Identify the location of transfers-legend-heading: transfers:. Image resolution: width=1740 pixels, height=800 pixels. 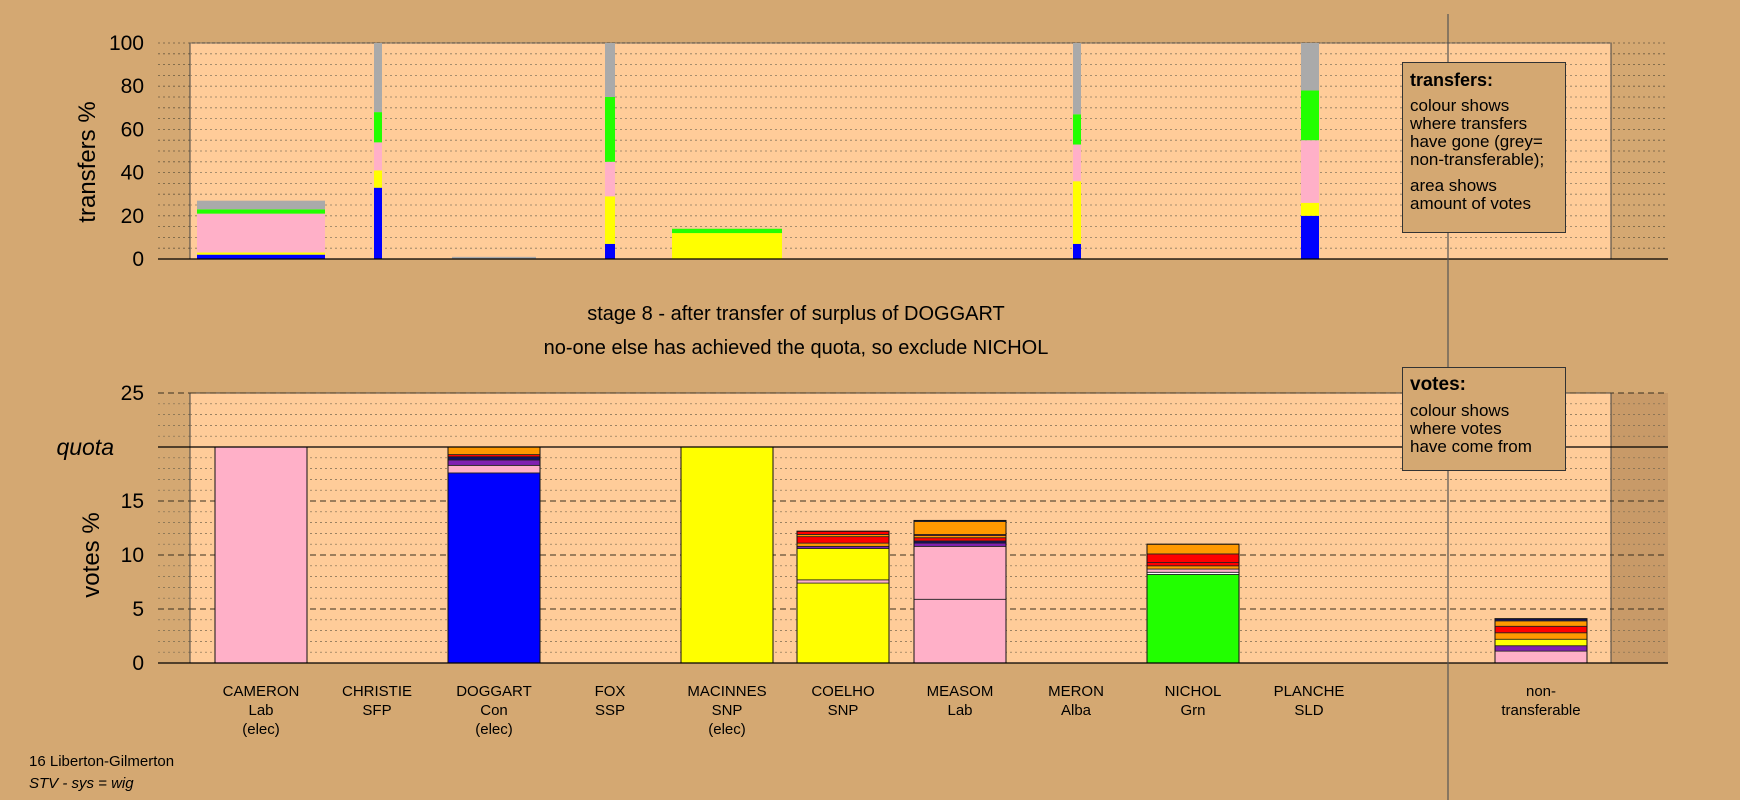
(1452, 80).